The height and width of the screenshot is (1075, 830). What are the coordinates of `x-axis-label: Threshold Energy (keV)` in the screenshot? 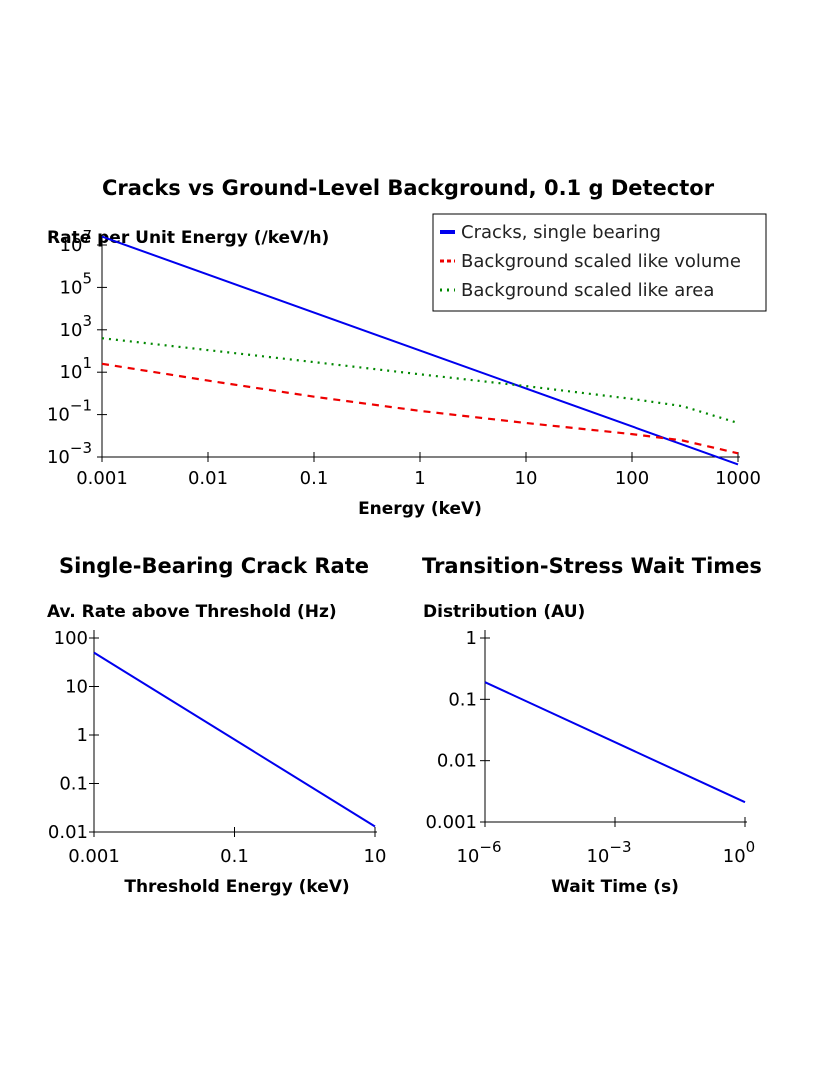 It's located at (236, 887).